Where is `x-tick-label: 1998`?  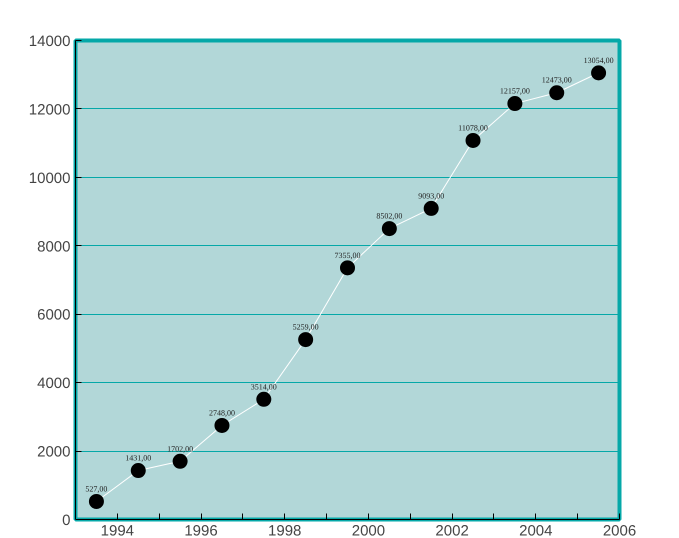
x-tick-label: 1998 is located at coordinates (285, 530).